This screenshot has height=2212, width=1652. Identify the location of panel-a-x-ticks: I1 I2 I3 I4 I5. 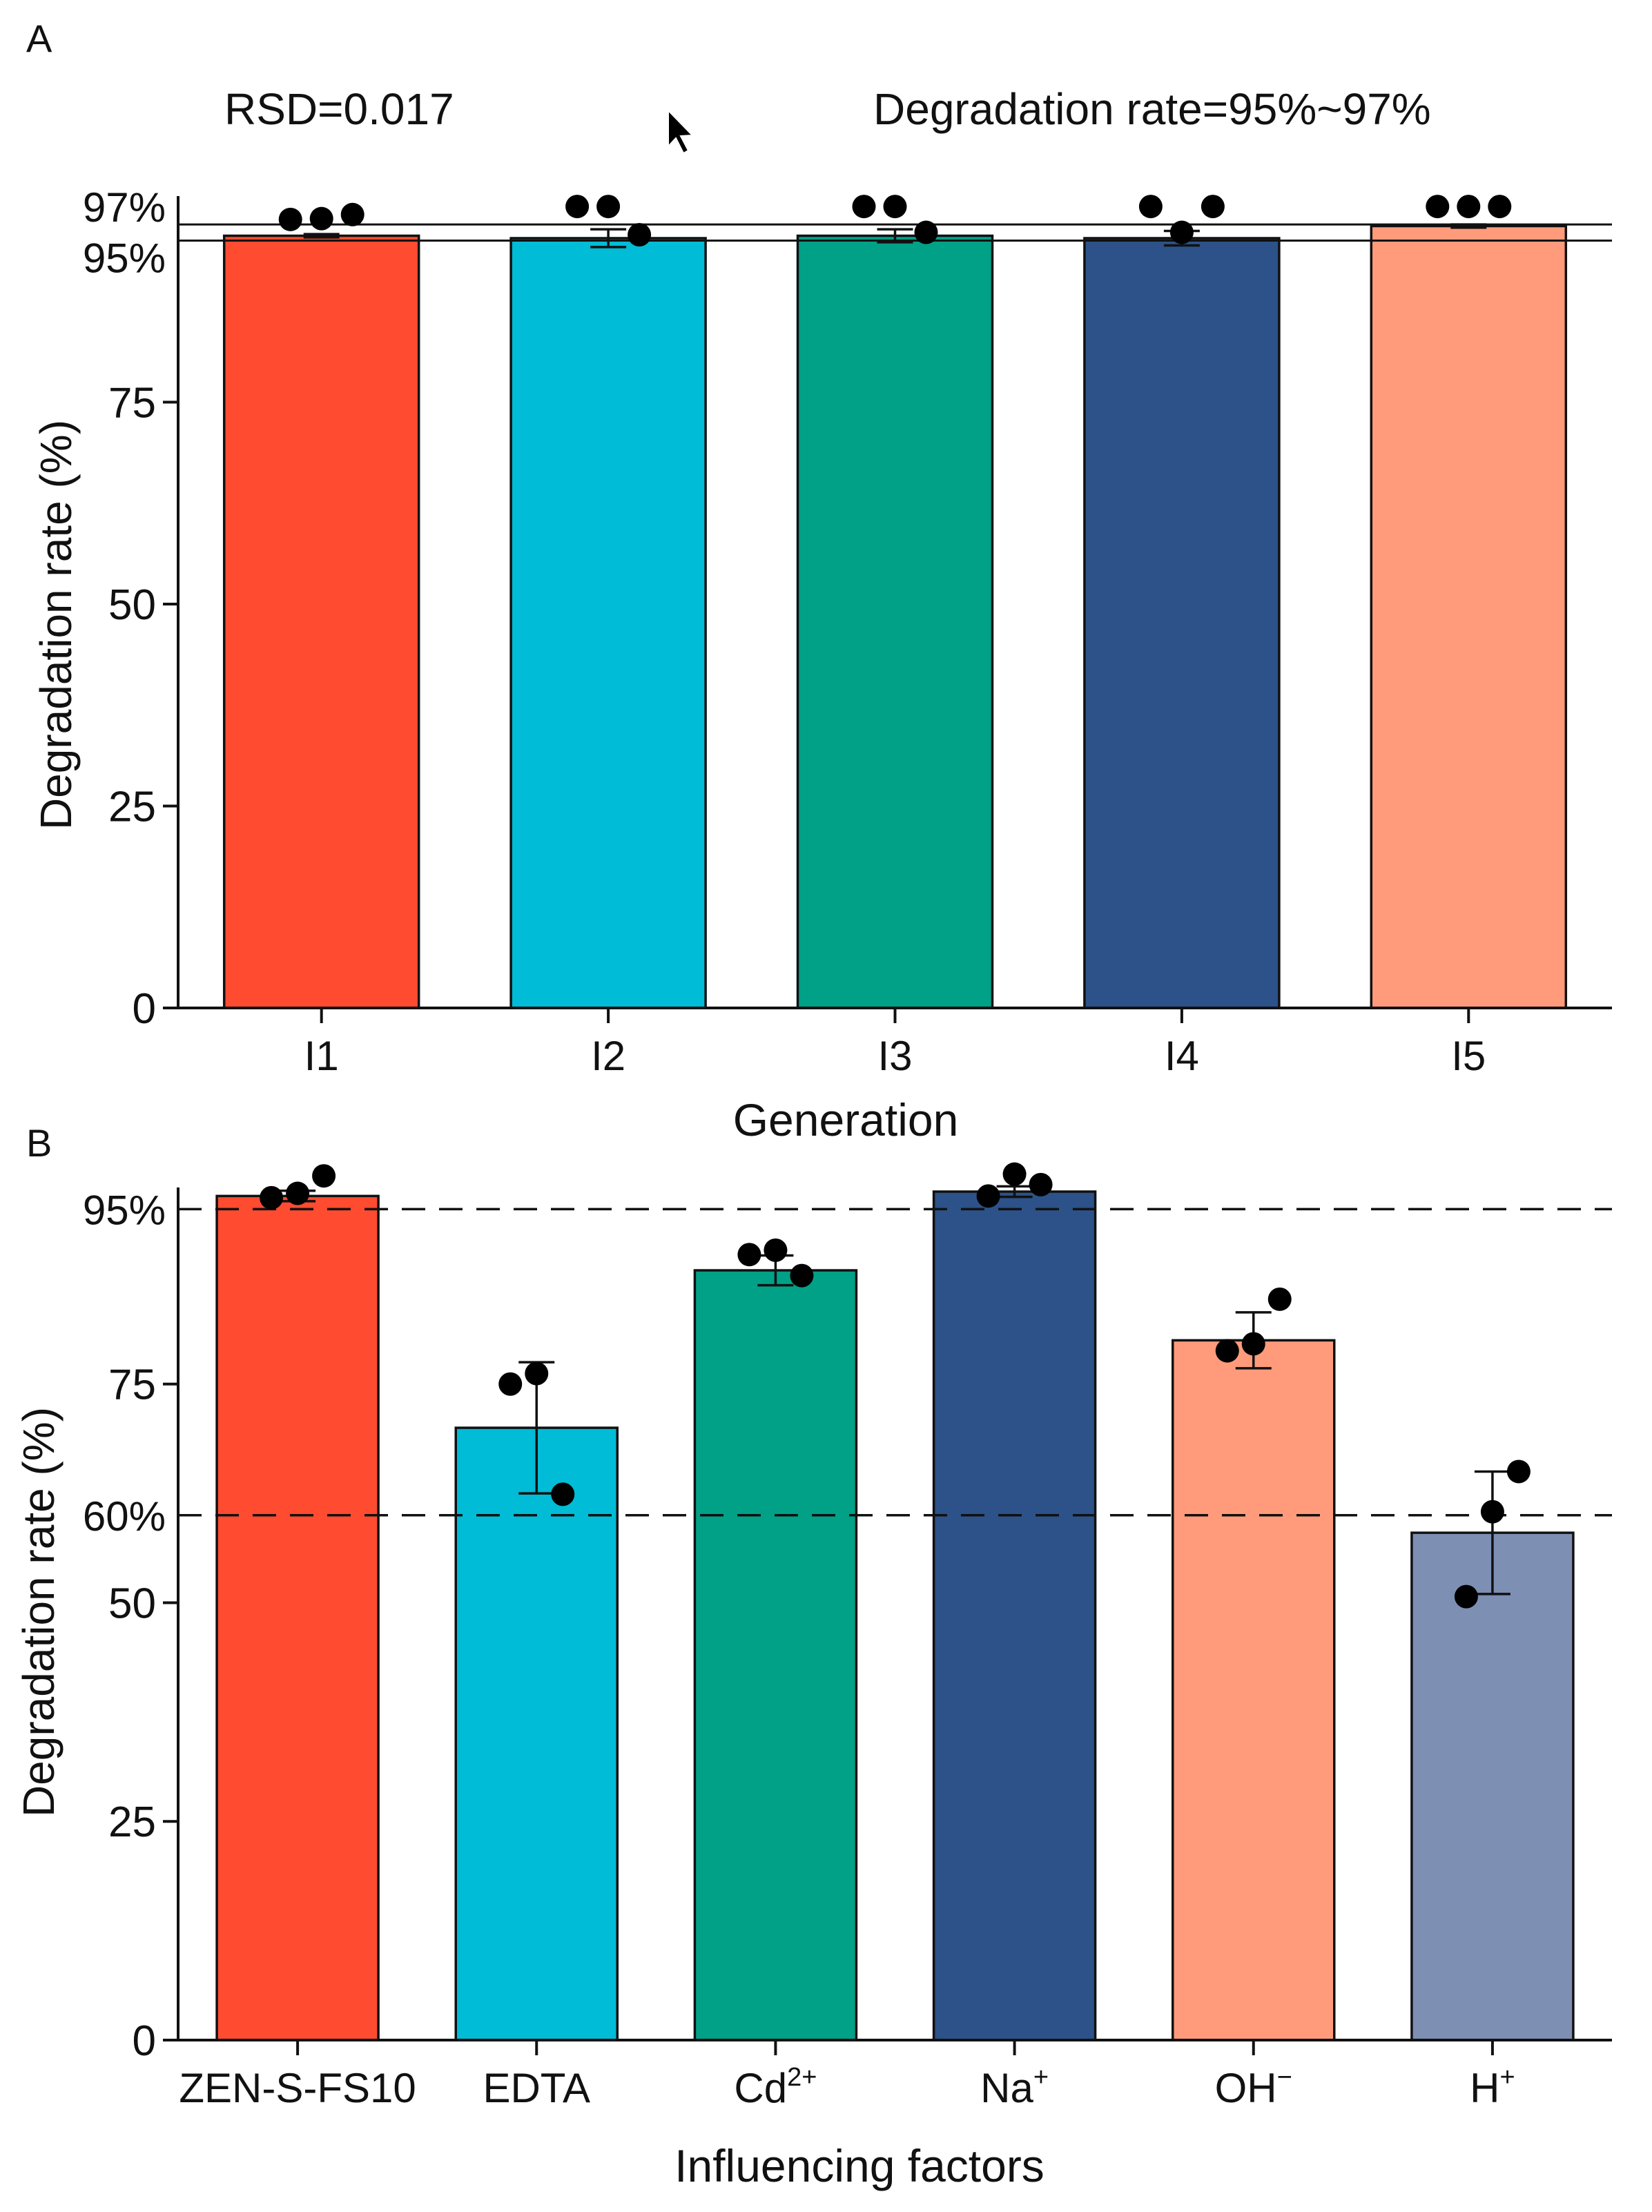
(895, 1043).